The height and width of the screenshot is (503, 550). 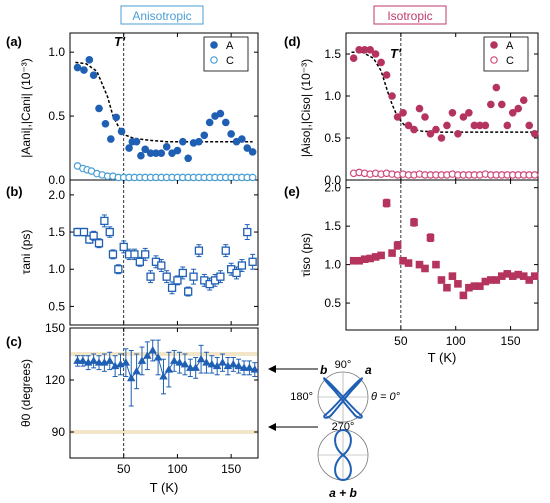 I want to click on panel-label-d: (d), so click(x=292, y=41).